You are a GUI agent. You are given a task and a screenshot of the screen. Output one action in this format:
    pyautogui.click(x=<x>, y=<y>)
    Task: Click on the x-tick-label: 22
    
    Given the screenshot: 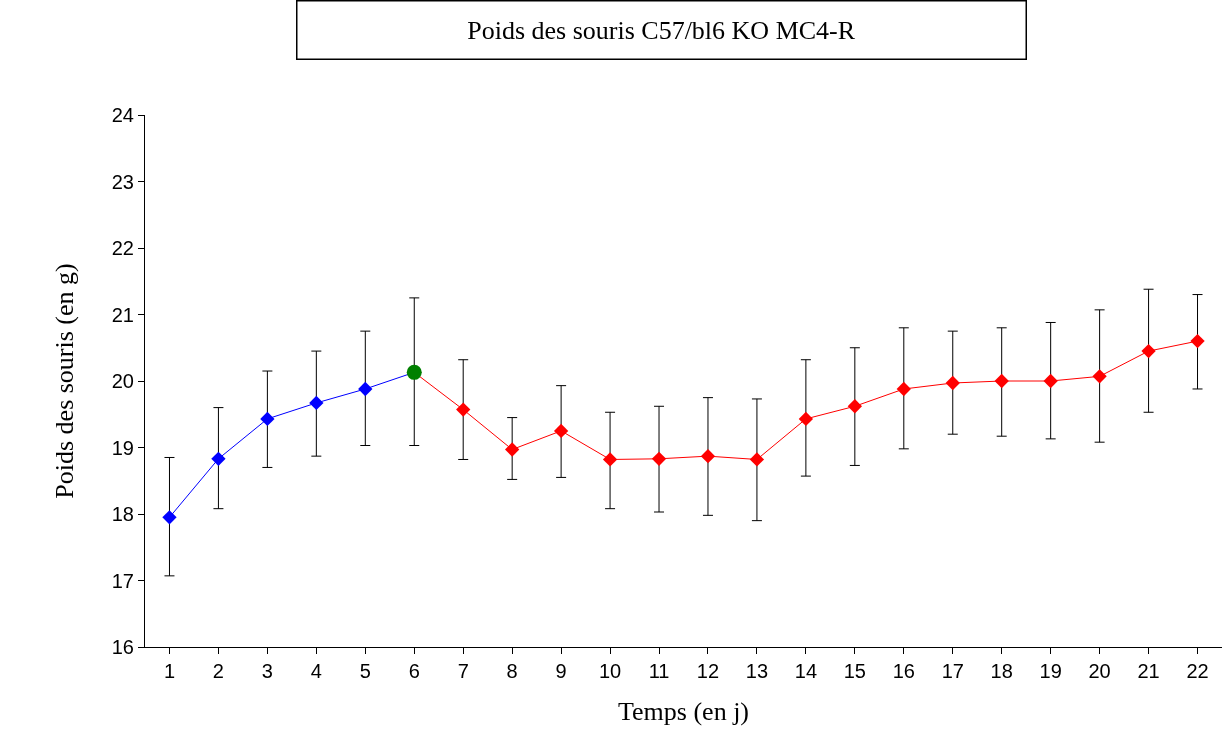 What is the action you would take?
    pyautogui.click(x=1197, y=671)
    